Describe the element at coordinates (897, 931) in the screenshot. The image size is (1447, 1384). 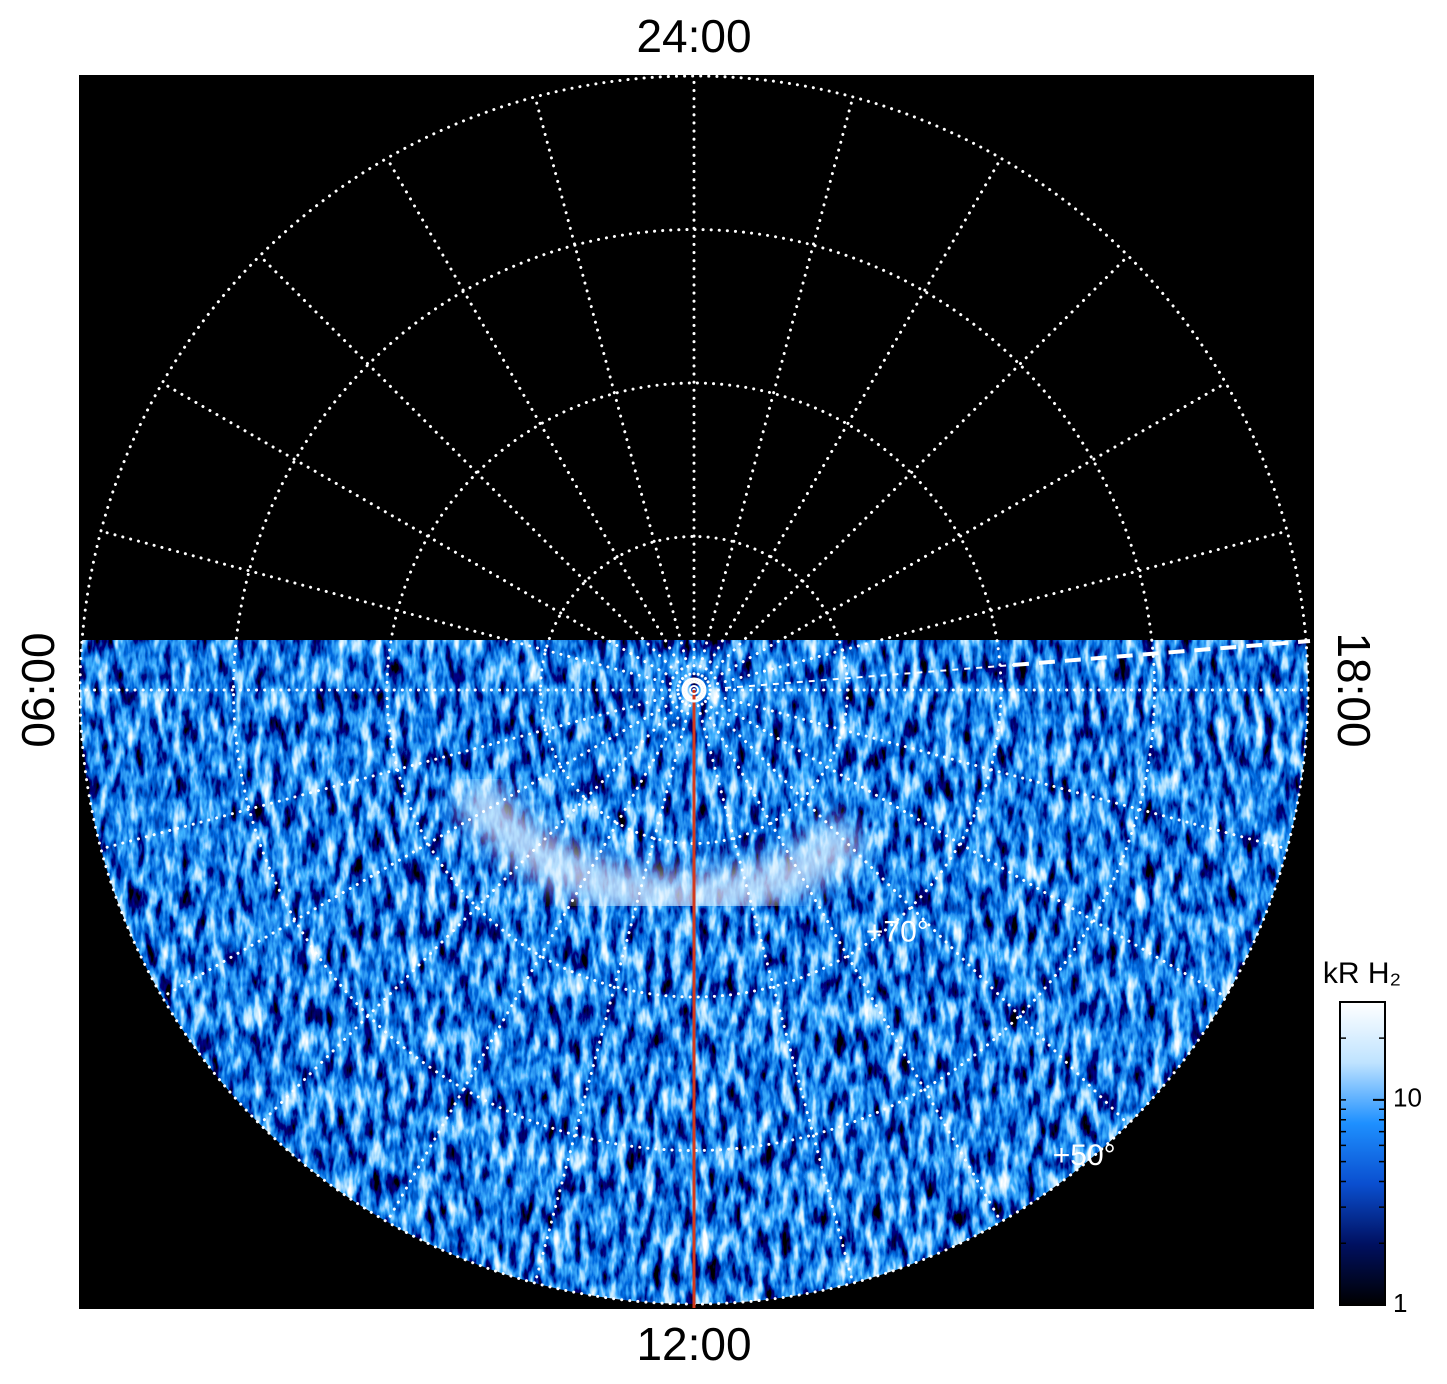
I see `latitude-label: +70°` at that location.